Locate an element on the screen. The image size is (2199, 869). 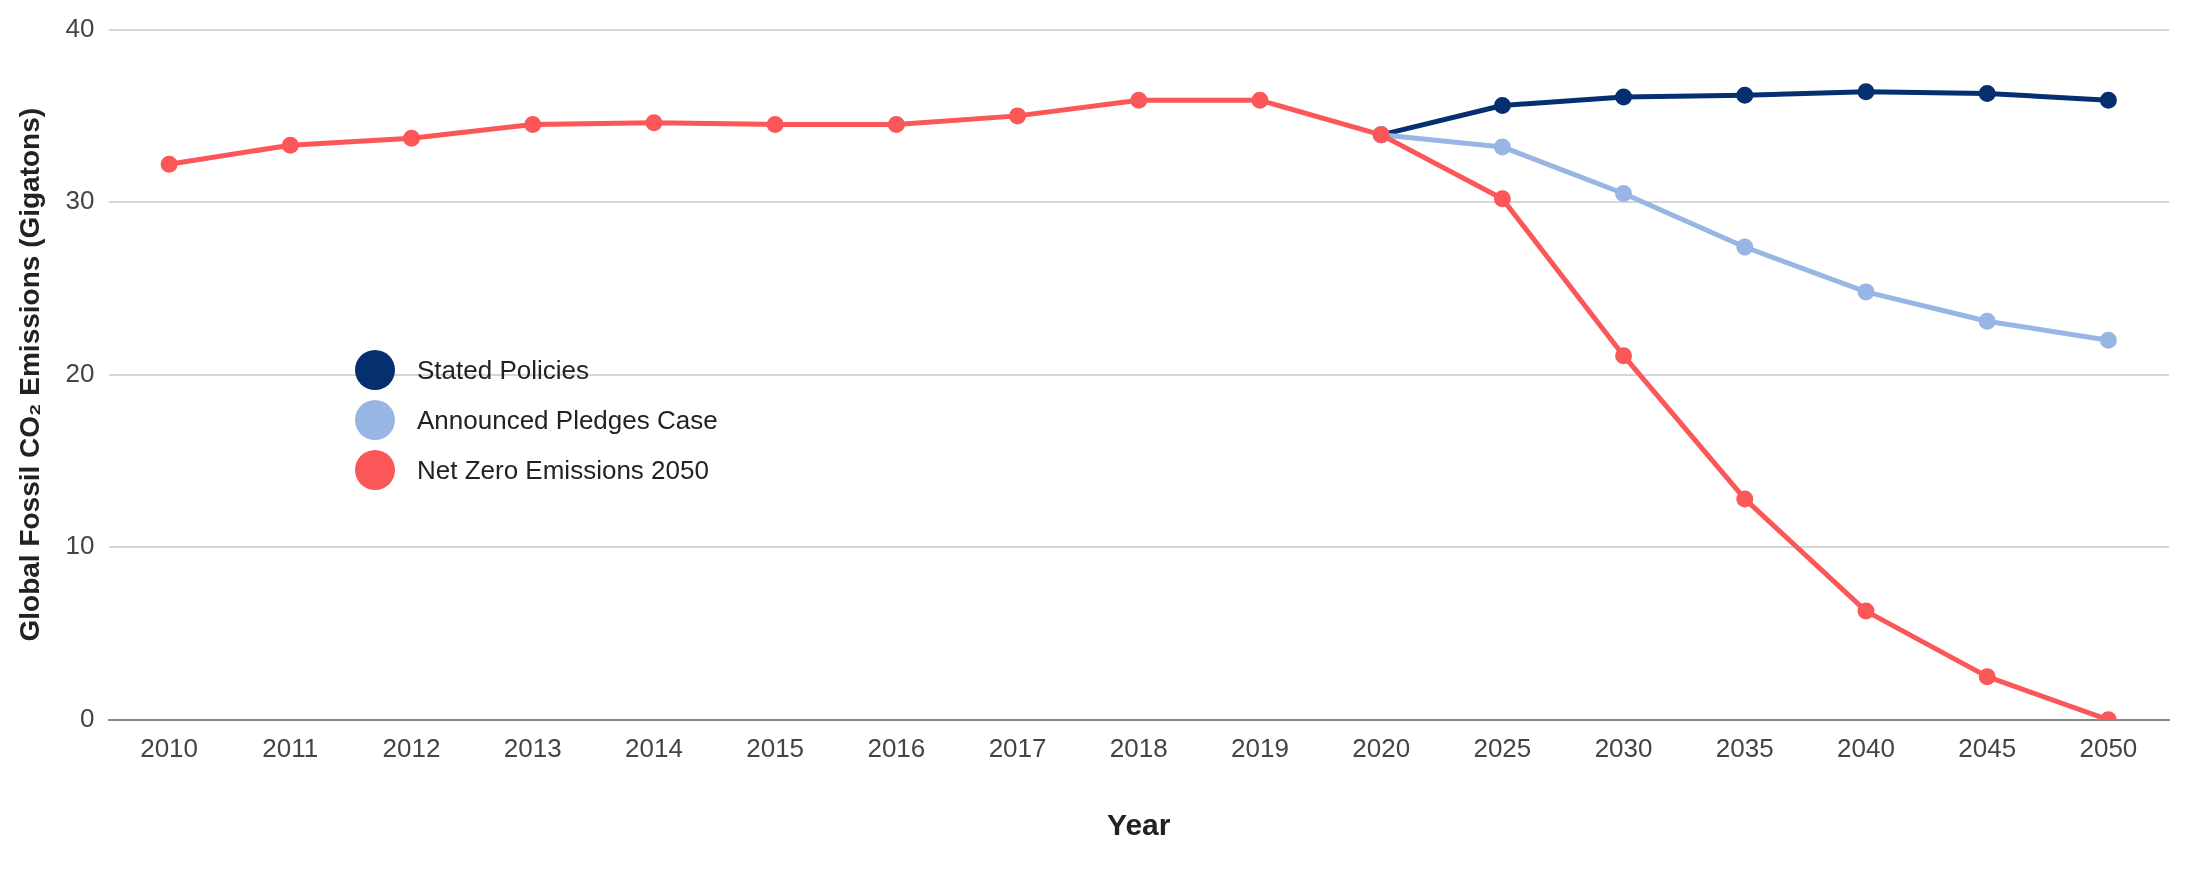
y-tick-label: 0 is located at coordinates (87, 717).